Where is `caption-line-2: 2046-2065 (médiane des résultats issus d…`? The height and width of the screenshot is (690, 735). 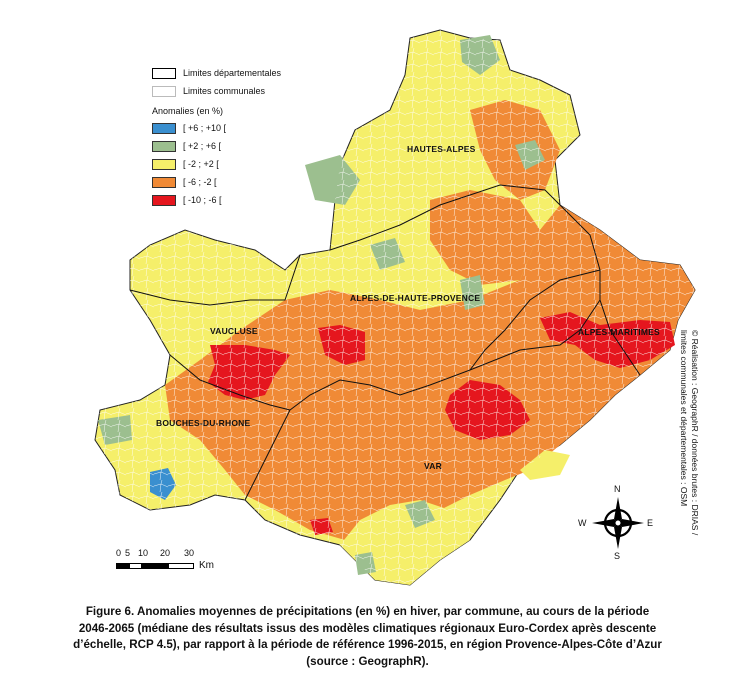 caption-line-2: 2046-2065 (médiane des résultats issus d… is located at coordinates (367, 628).